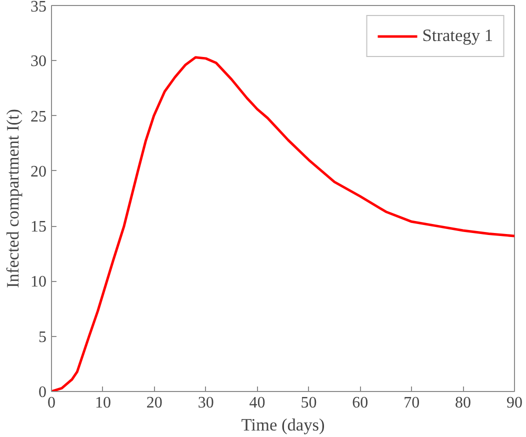  Describe the element at coordinates (457, 36) in the screenshot. I see `legend-label: Strategy 1` at that location.